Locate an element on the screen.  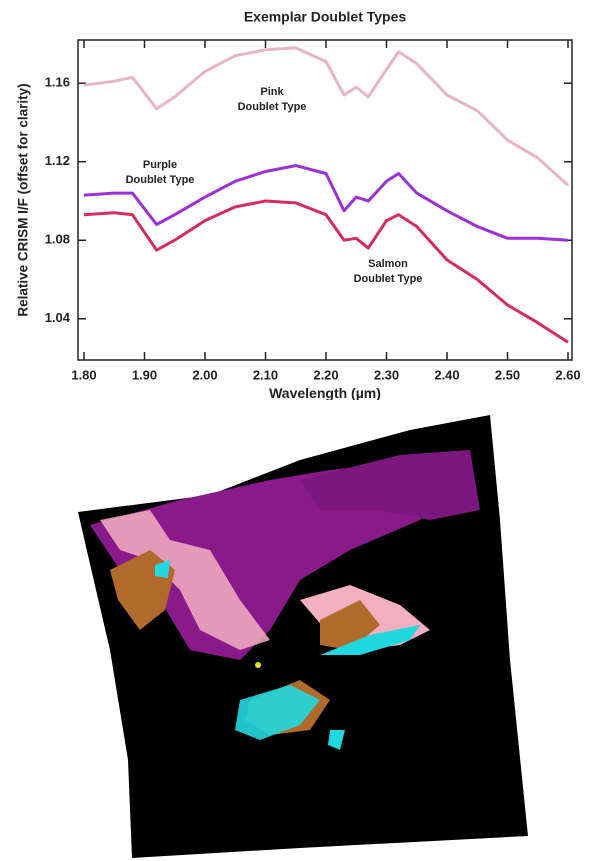
x-tick-label: 2.40 is located at coordinates (446, 374).